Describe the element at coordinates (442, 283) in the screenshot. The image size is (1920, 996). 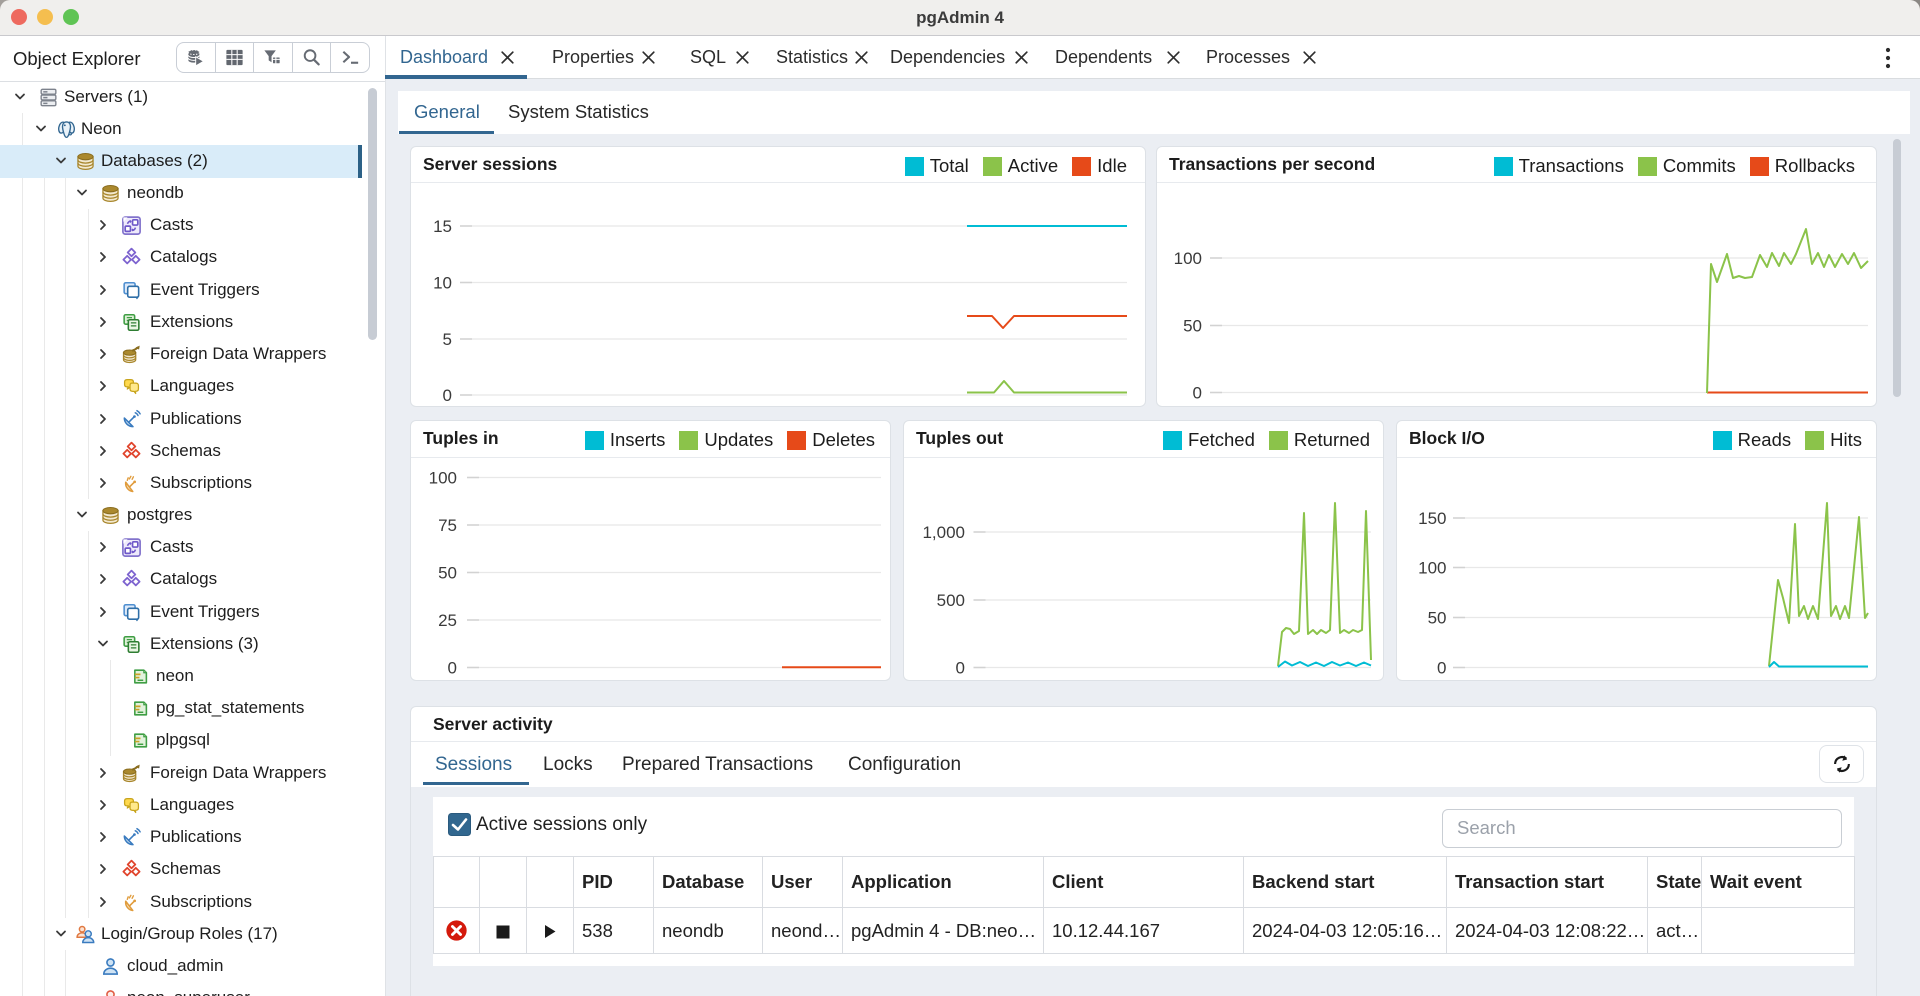
I see `svg-text: 10` at that location.